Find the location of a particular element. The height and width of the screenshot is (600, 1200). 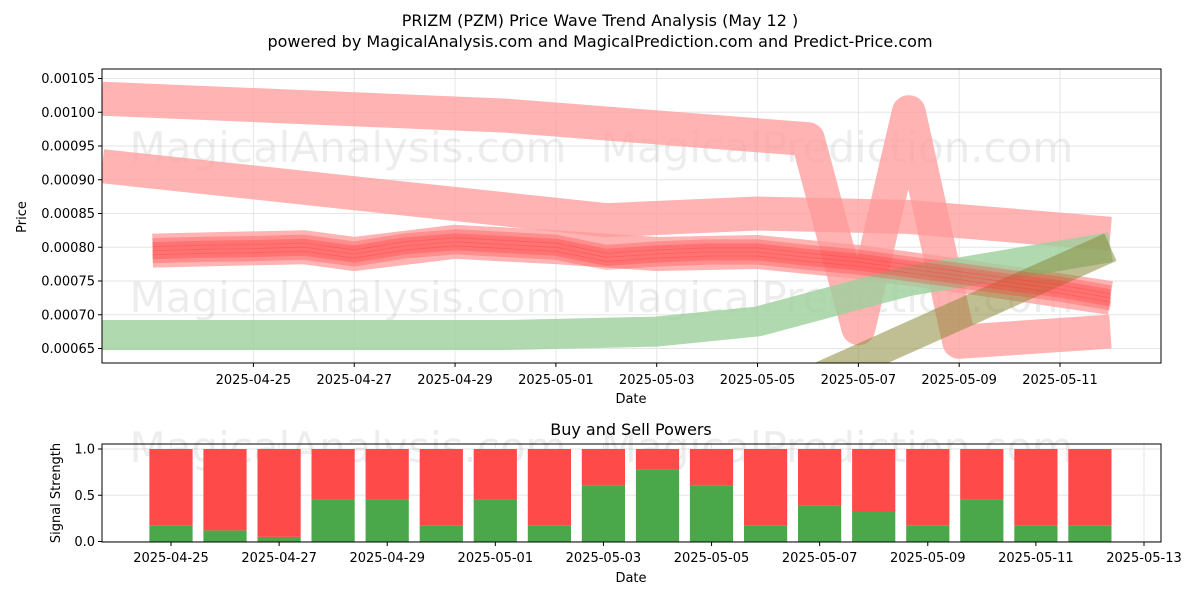

power-x-tick-label: 2025-05-07 is located at coordinates (820, 558).